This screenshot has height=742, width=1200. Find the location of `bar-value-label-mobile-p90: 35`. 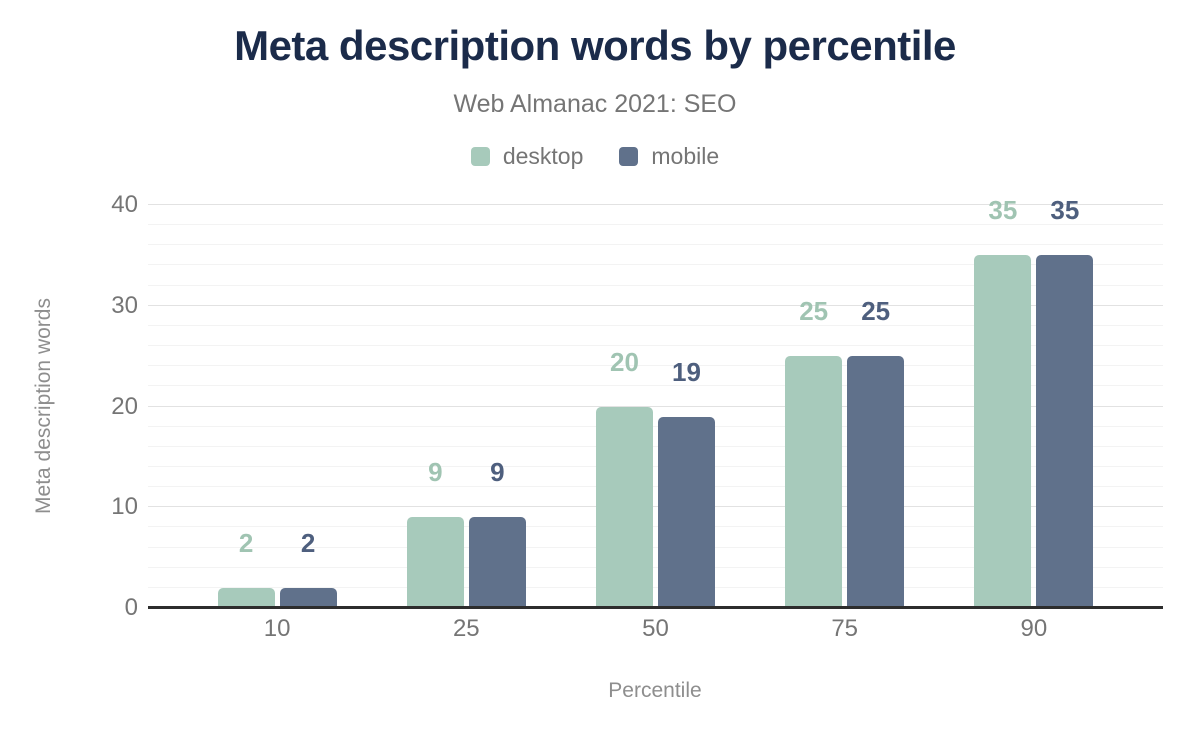

bar-value-label-mobile-p90: 35 is located at coordinates (1065, 210).